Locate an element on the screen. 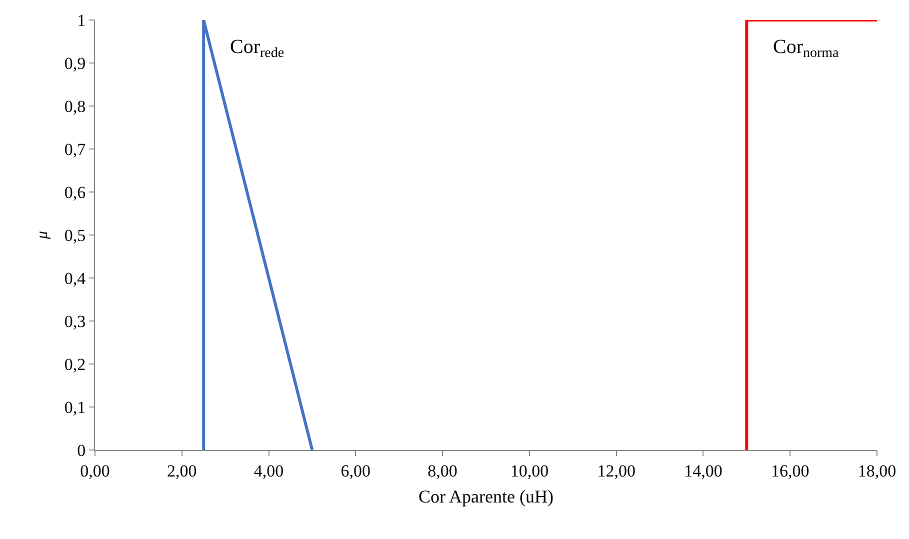 The width and height of the screenshot is (909, 539). x-tick-label: 6,00 is located at coordinates (355, 470).